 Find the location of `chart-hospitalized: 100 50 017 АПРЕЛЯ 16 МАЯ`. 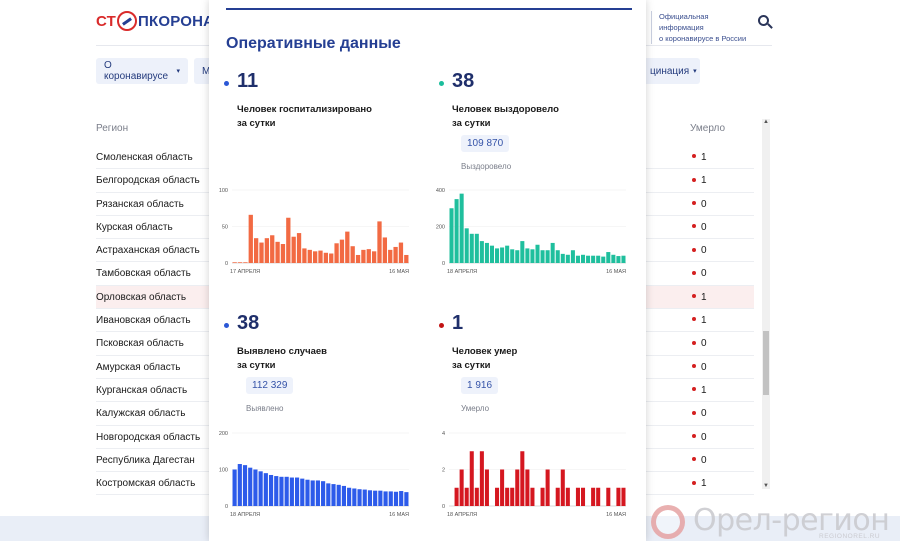

chart-hospitalized: 100 50 017 АПРЕЛЯ 16 МАЯ is located at coordinates (314, 231).